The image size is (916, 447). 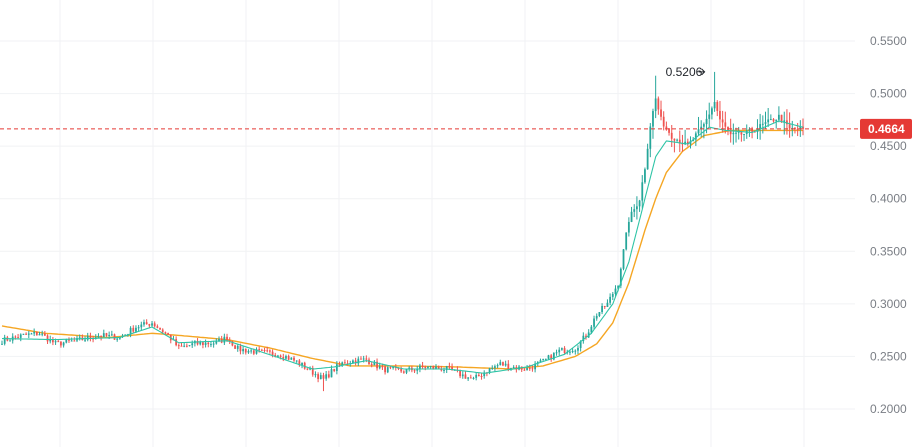 I want to click on annotations: 0.5206, so click(x=686, y=72).